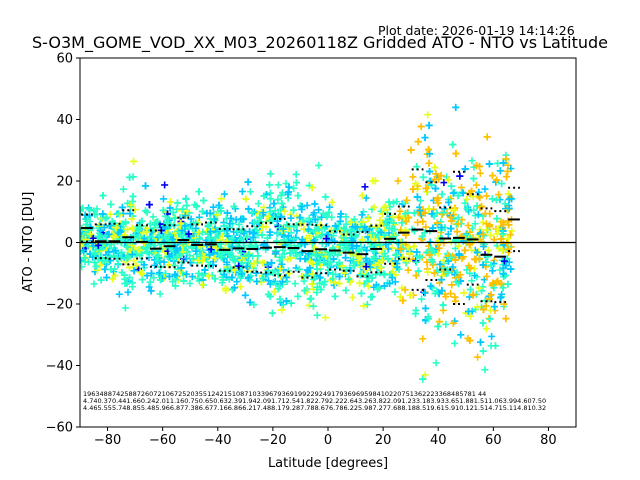  What do you see at coordinates (59, 305) in the screenshot?
I see `y-tick-label: −20` at bounding box center [59, 305].